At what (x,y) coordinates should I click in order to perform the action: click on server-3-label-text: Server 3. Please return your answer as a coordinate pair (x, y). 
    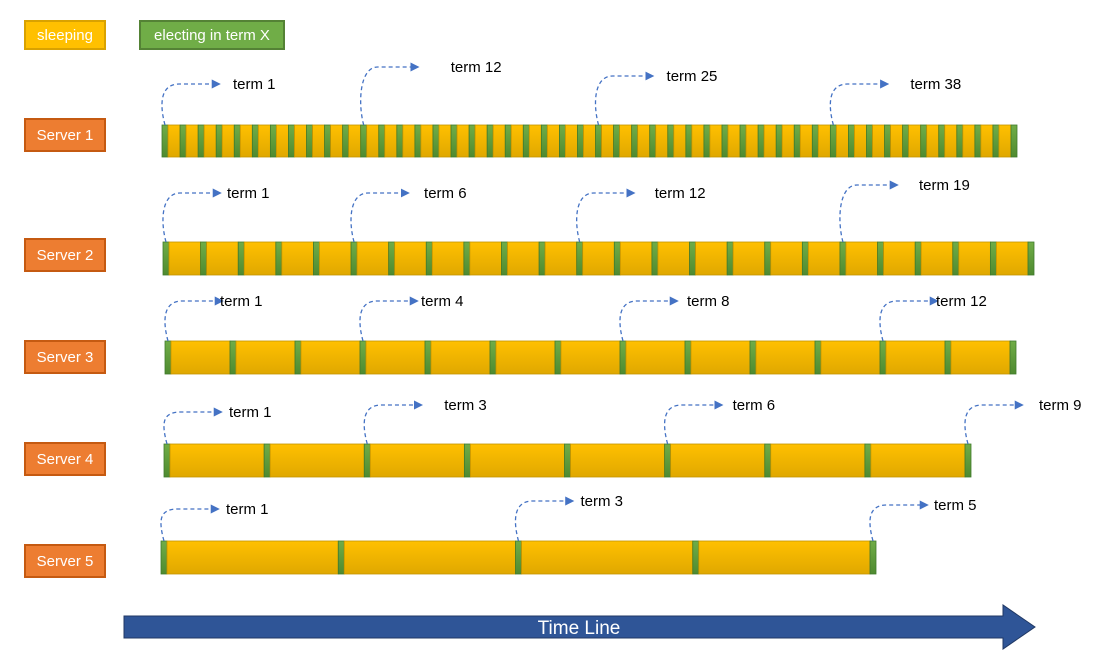
    Looking at the image, I should click on (65, 357).